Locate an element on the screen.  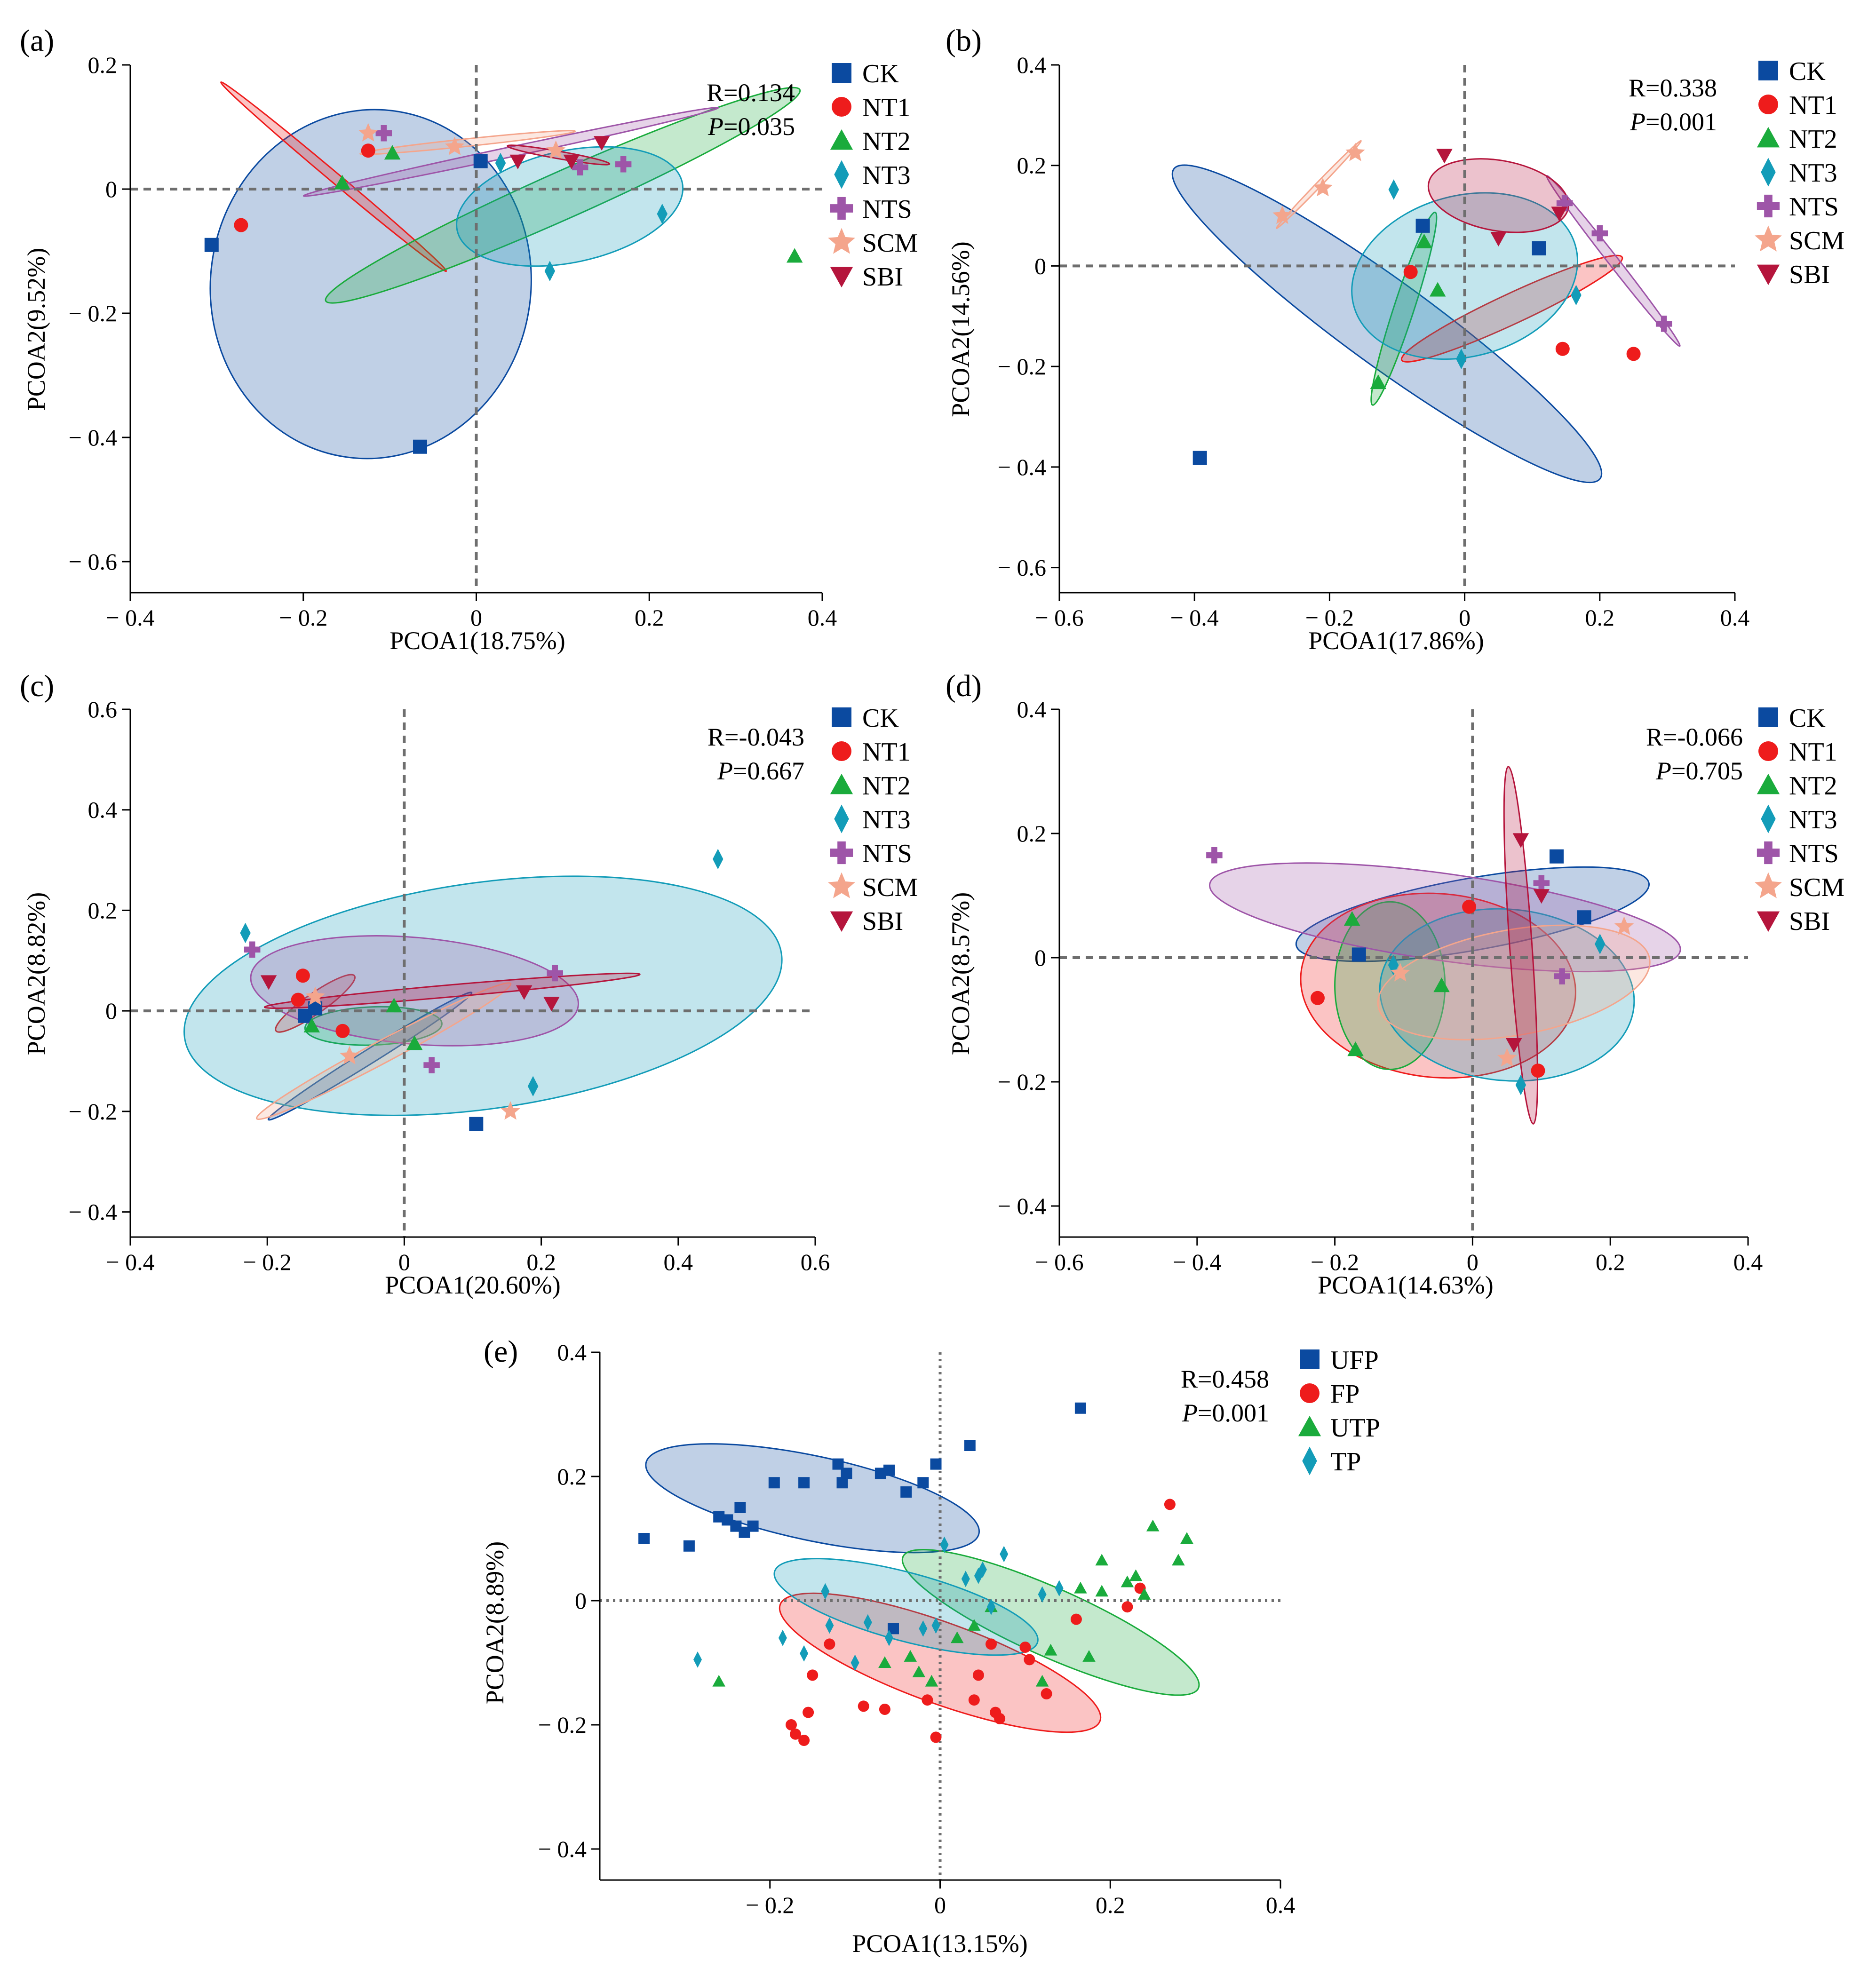
stat-r: R=-0.043 is located at coordinates (755, 737).